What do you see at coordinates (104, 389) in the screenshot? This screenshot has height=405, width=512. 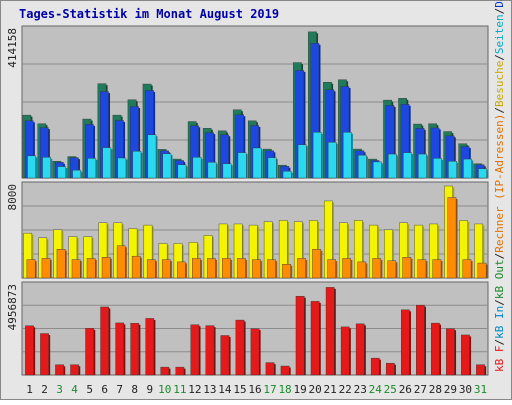 I see `x-tick-label-day-6: 6` at bounding box center [104, 389].